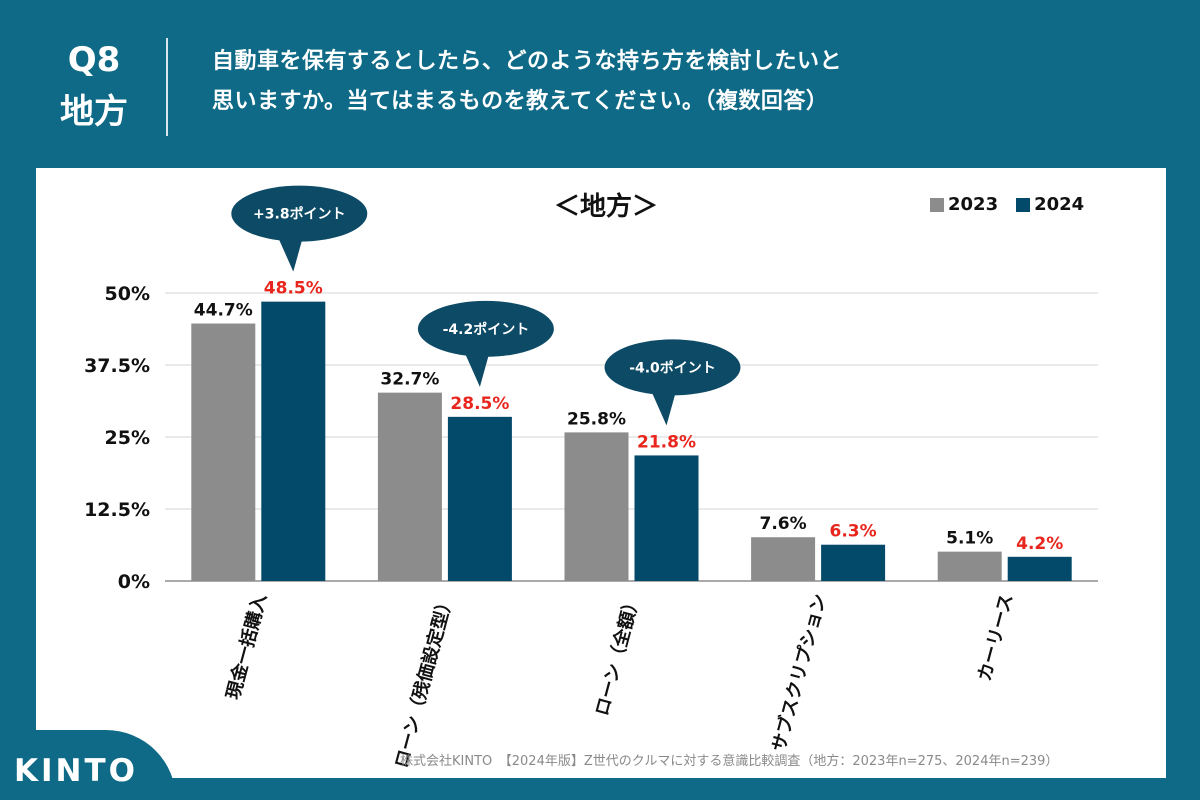 This screenshot has height=800, width=1200. What do you see at coordinates (520, 101) in the screenshot?
I see `question-line-2: 思いますか。当てはまるものを教えてください。（複数回答）` at bounding box center [520, 101].